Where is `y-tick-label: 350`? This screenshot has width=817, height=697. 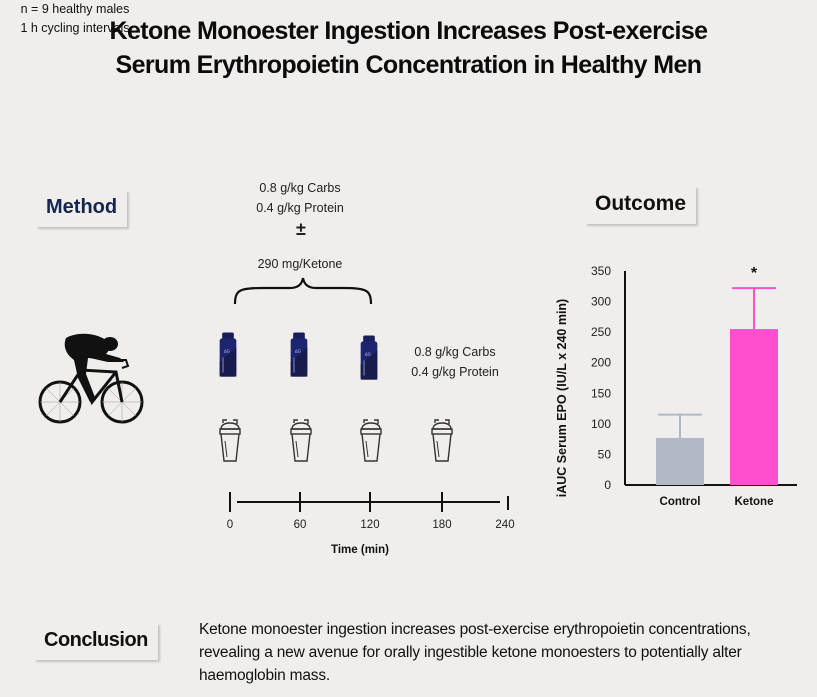 y-tick-label: 350 is located at coordinates (601, 271).